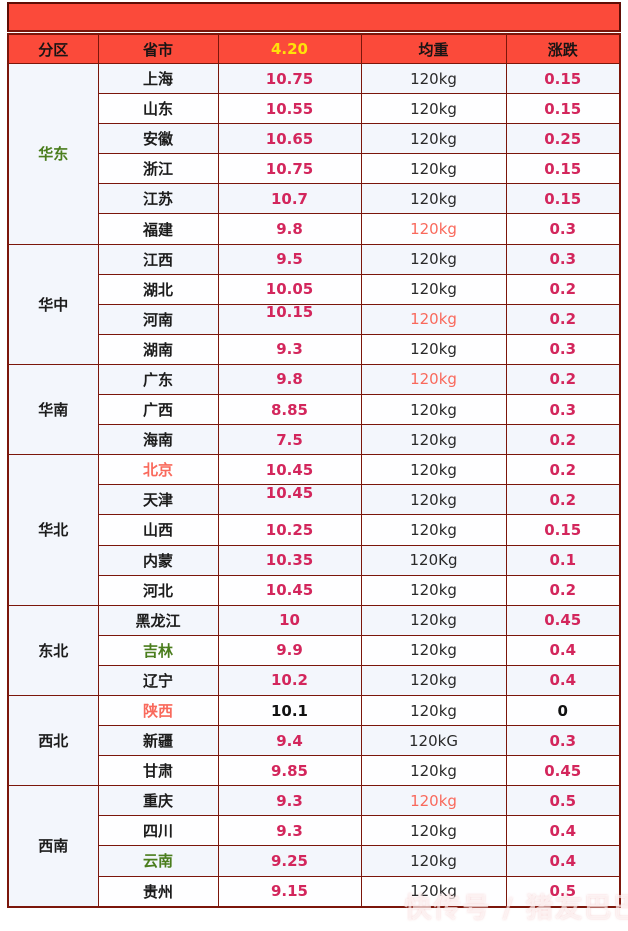  What do you see at coordinates (53, 530) in the screenshot?
I see `region-cell: 华北` at bounding box center [53, 530].